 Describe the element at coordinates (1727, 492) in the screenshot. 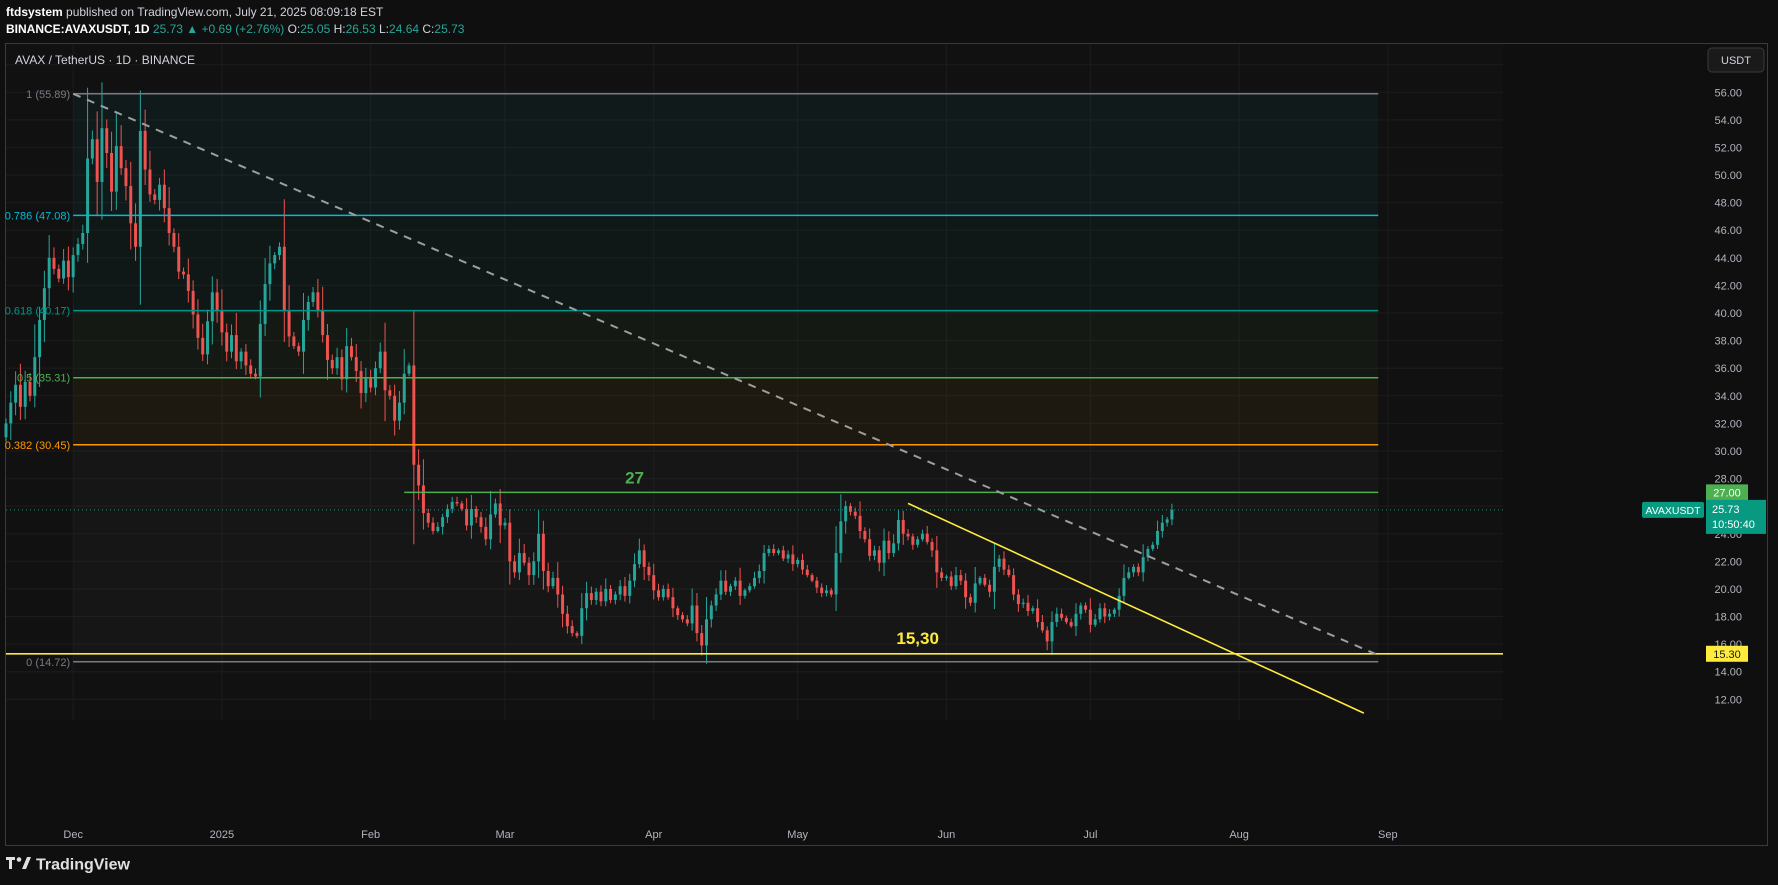

I see `price-tag-27-bg` at that location.